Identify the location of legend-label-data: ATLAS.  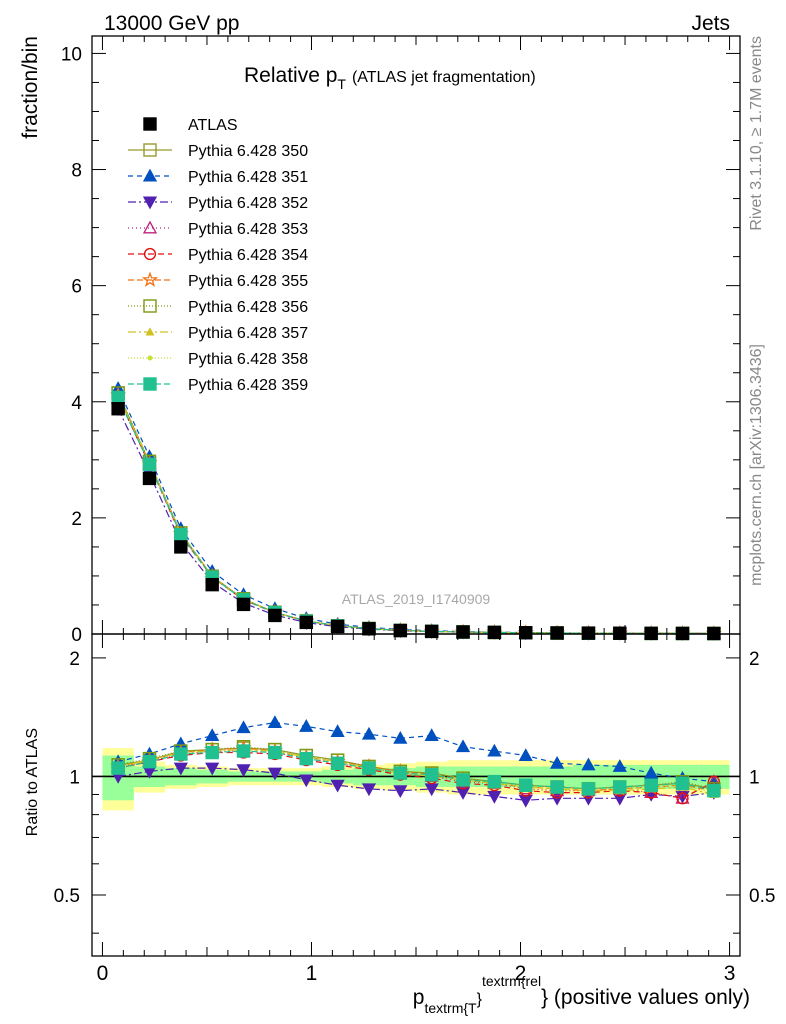
(213, 125).